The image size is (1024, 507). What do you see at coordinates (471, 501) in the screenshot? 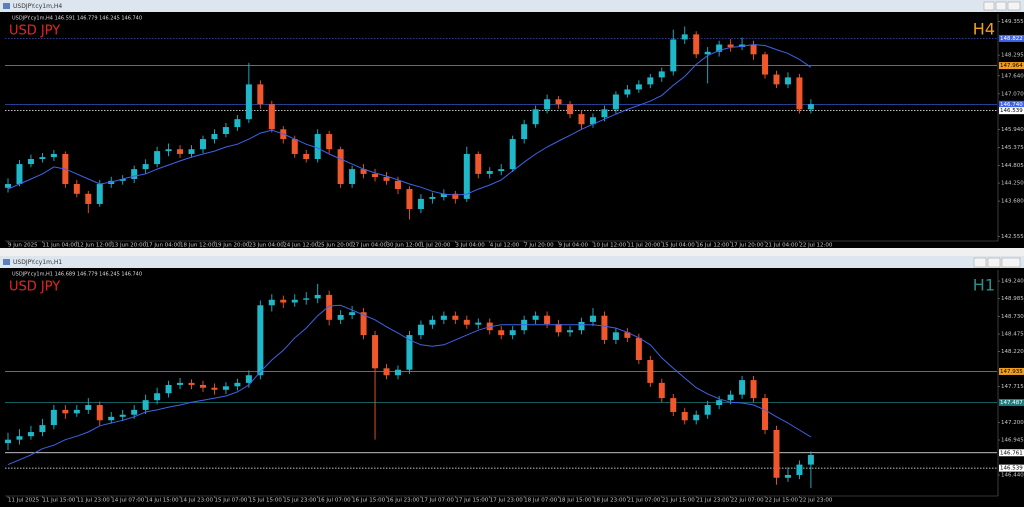
I see `x-tick-label: 17 Jul 15:00` at bounding box center [471, 501].